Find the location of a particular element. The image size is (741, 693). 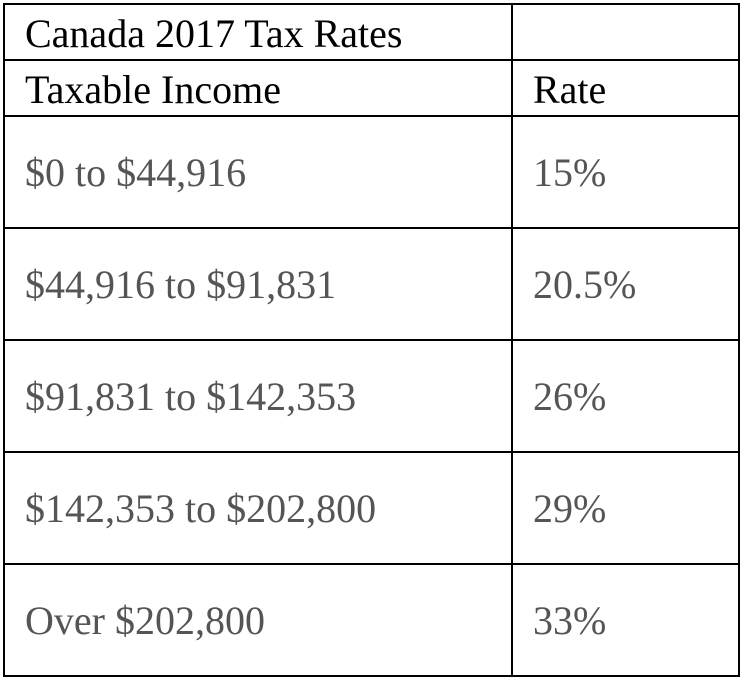

rate-cell: 15% is located at coordinates (625, 172).